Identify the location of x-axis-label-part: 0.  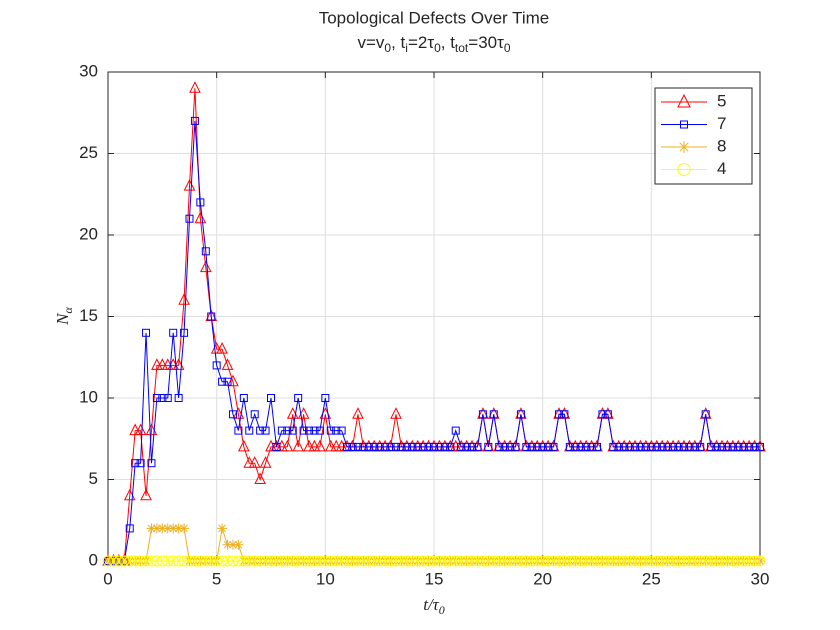
(442, 610).